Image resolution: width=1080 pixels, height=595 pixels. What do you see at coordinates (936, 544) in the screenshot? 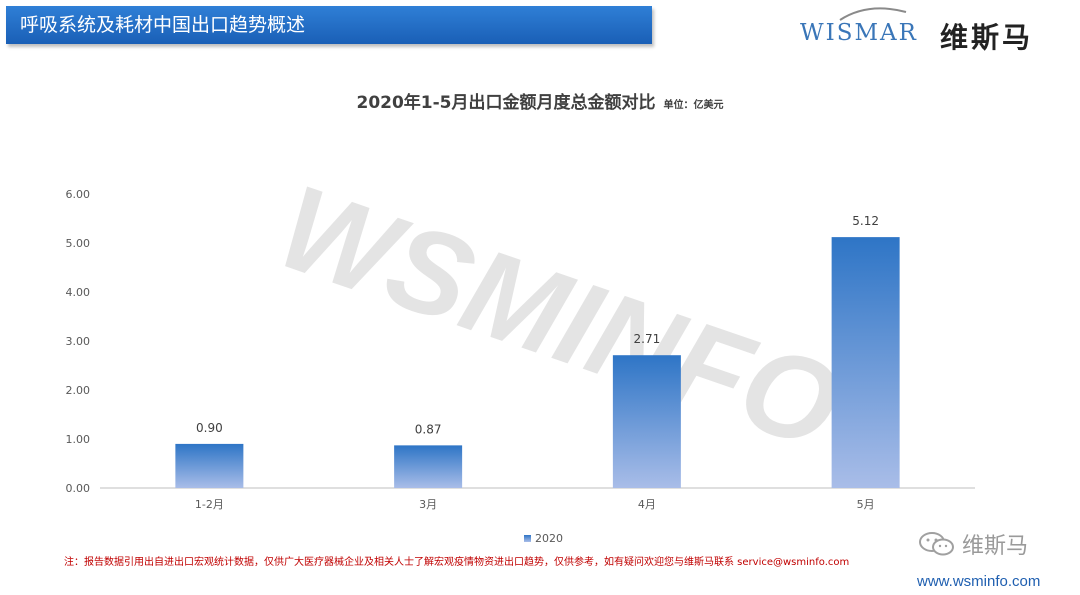
I see `wechat-icon` at bounding box center [936, 544].